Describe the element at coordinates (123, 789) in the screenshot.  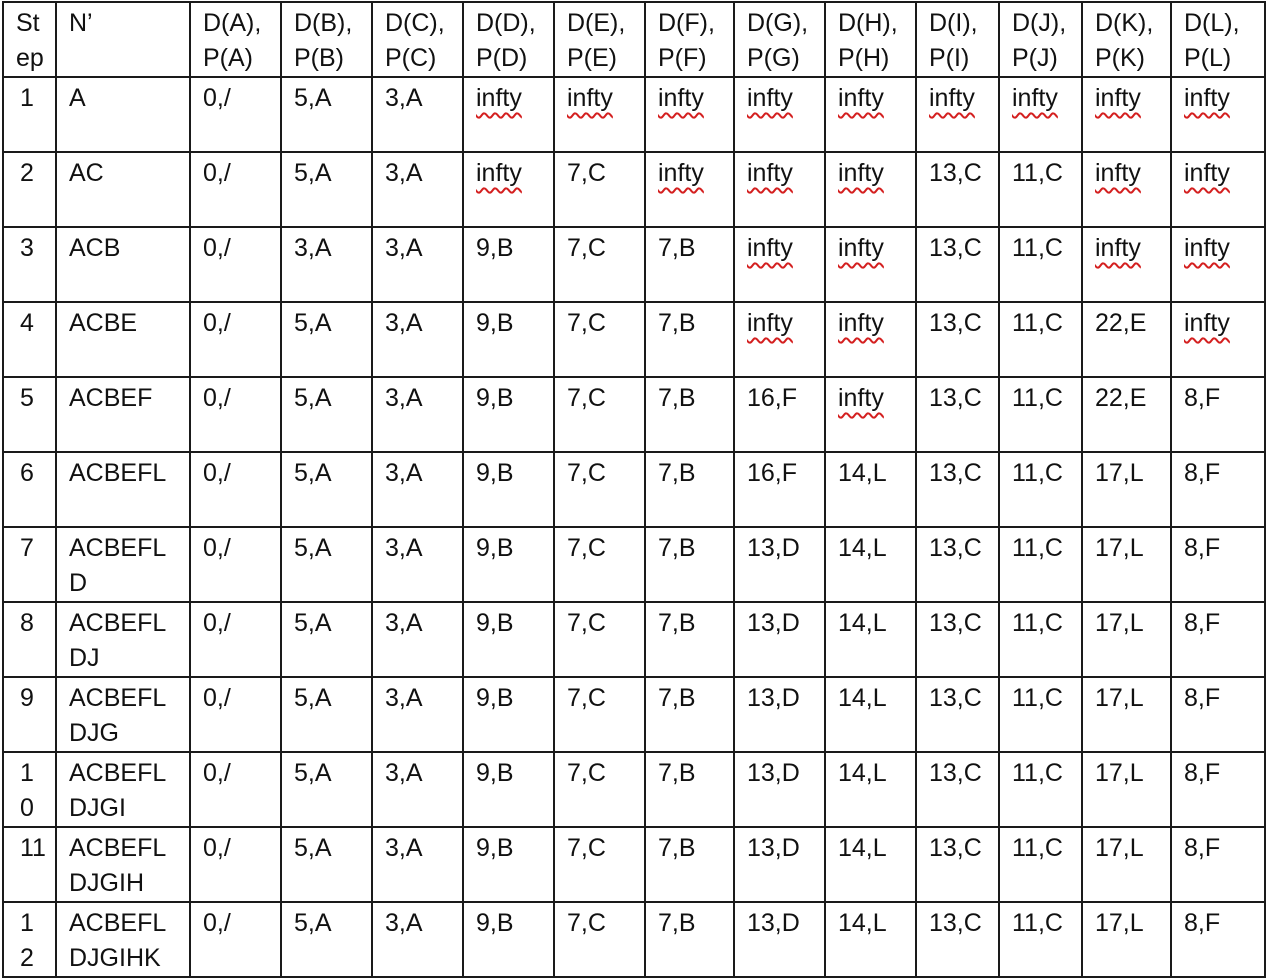
I see `visited-set-cell: ACBEFLDJGI` at that location.